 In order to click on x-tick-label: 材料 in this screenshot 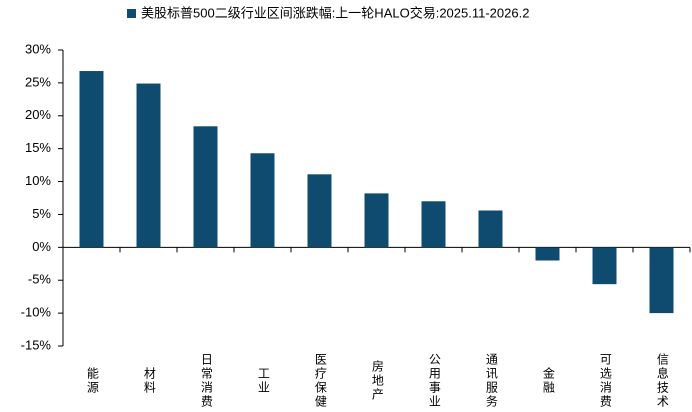, I will do `click(149, 381)`.